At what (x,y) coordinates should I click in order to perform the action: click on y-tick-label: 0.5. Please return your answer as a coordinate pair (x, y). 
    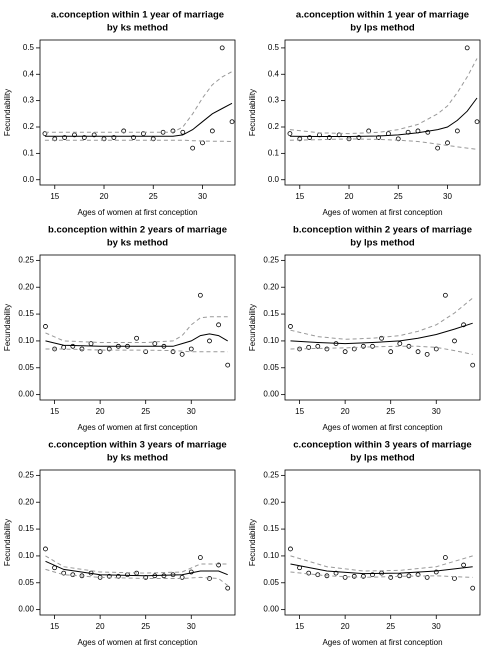
    Looking at the image, I should click on (274, 47).